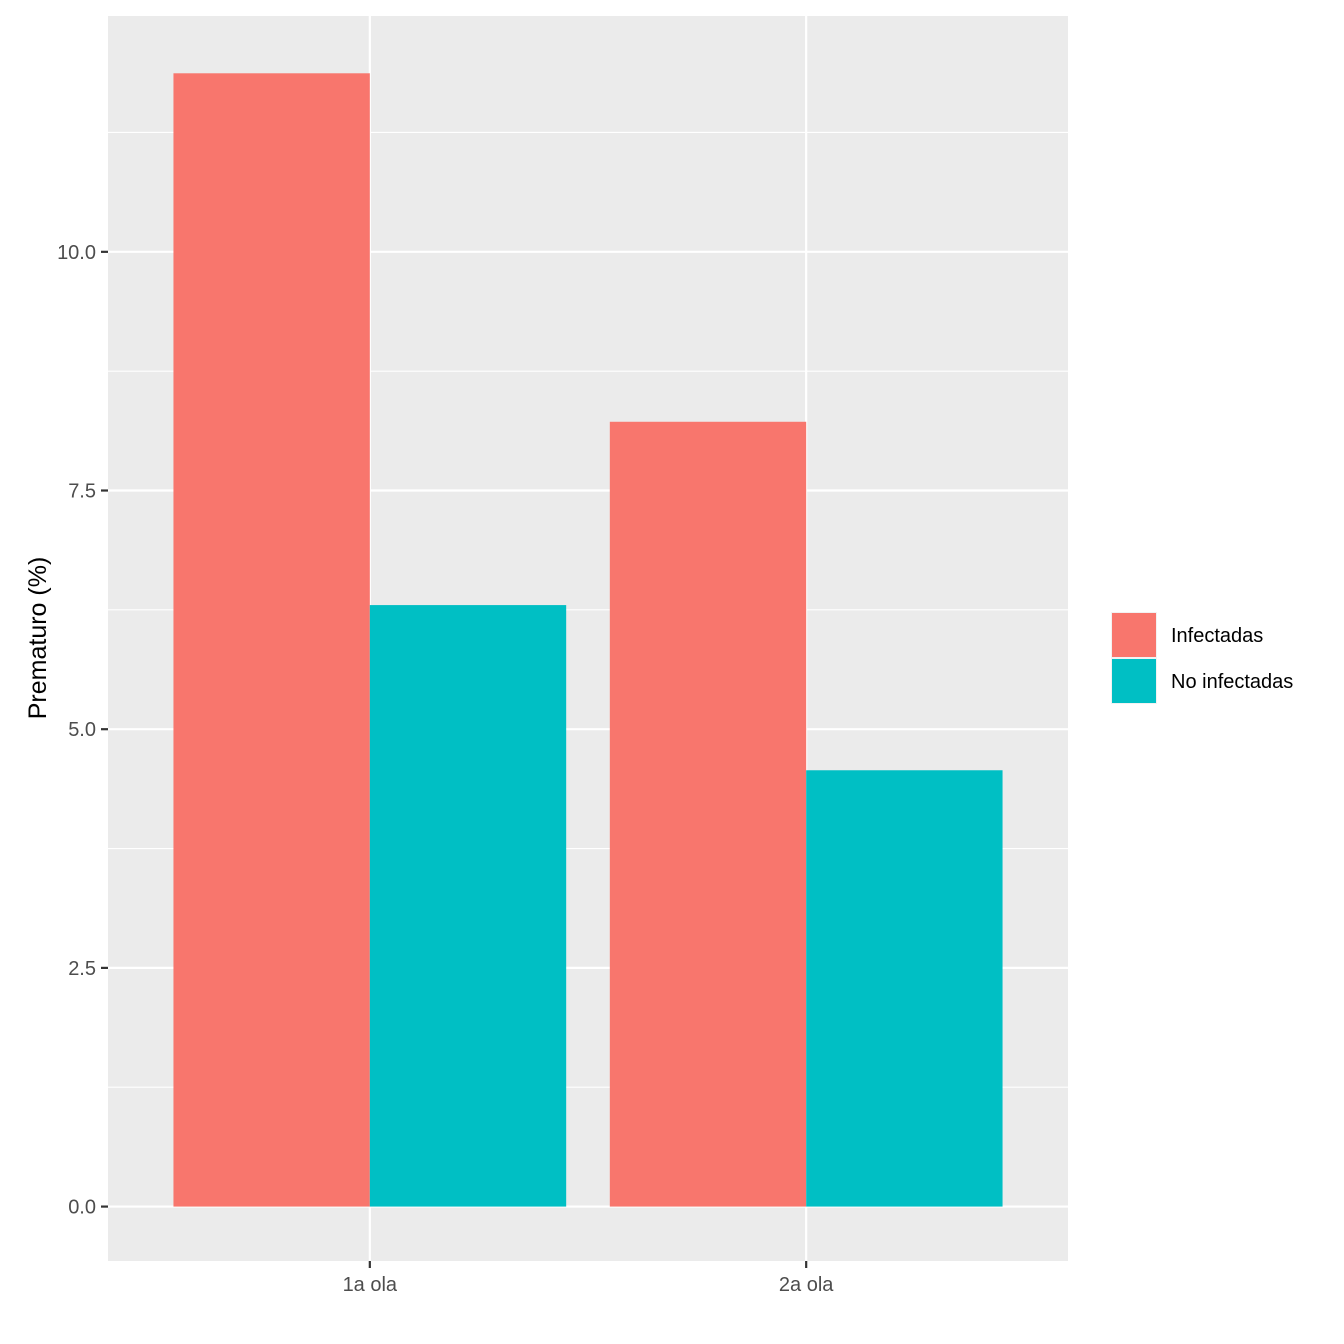 Image resolution: width=1344 pixels, height=1344 pixels. What do you see at coordinates (1232, 682) in the screenshot?
I see `legend-label: No infectadas` at bounding box center [1232, 682].